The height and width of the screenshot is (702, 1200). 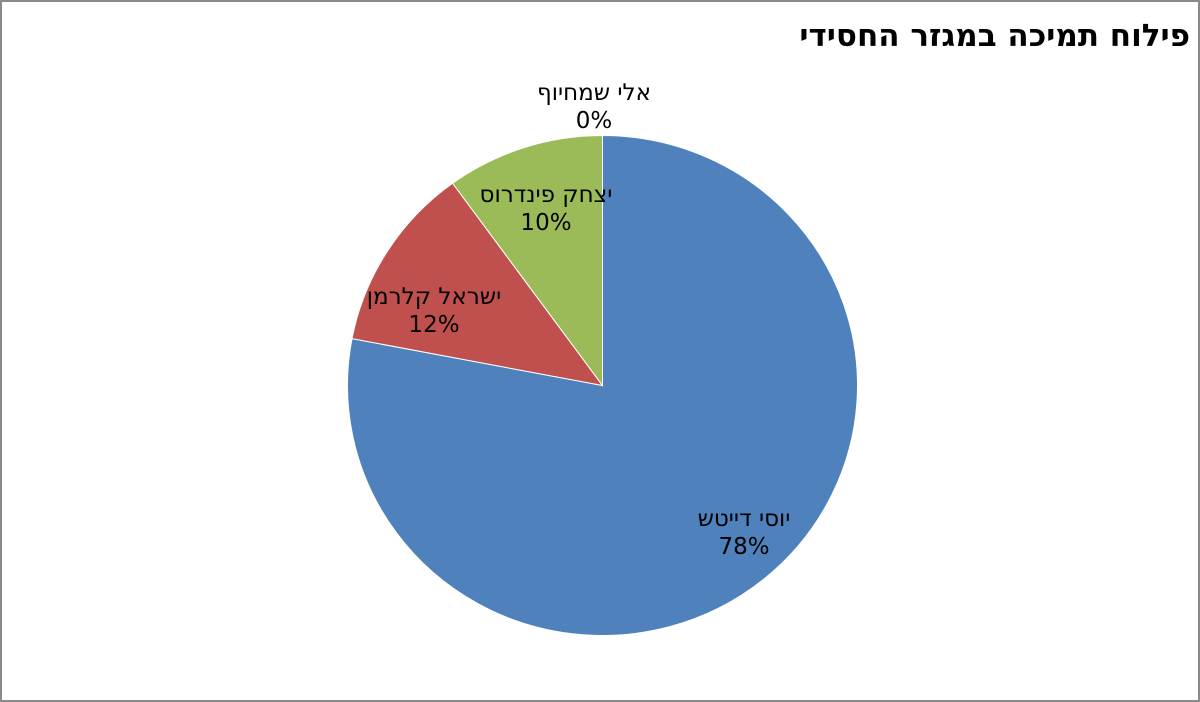 I want to click on chart-title: פילוח תמיכה במגזר החסידי, so click(x=994, y=36).